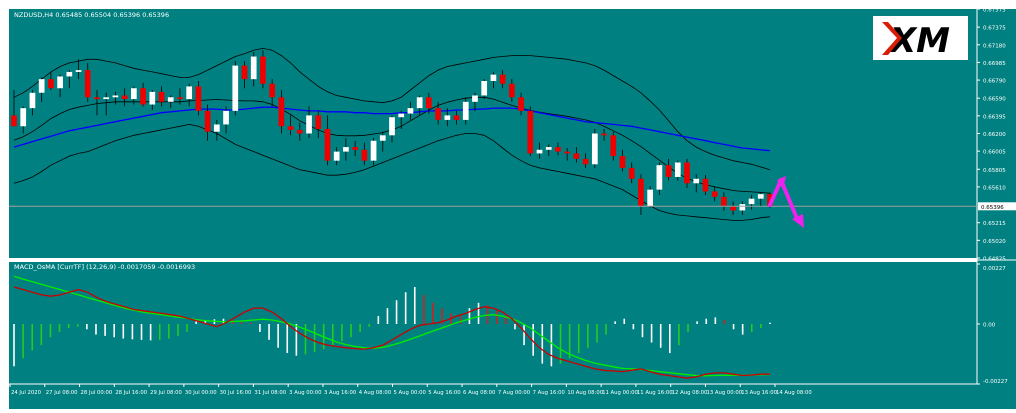  Describe the element at coordinates (992, 208) in the screenshot. I see `price-tick-label: 0.65396` at that location.